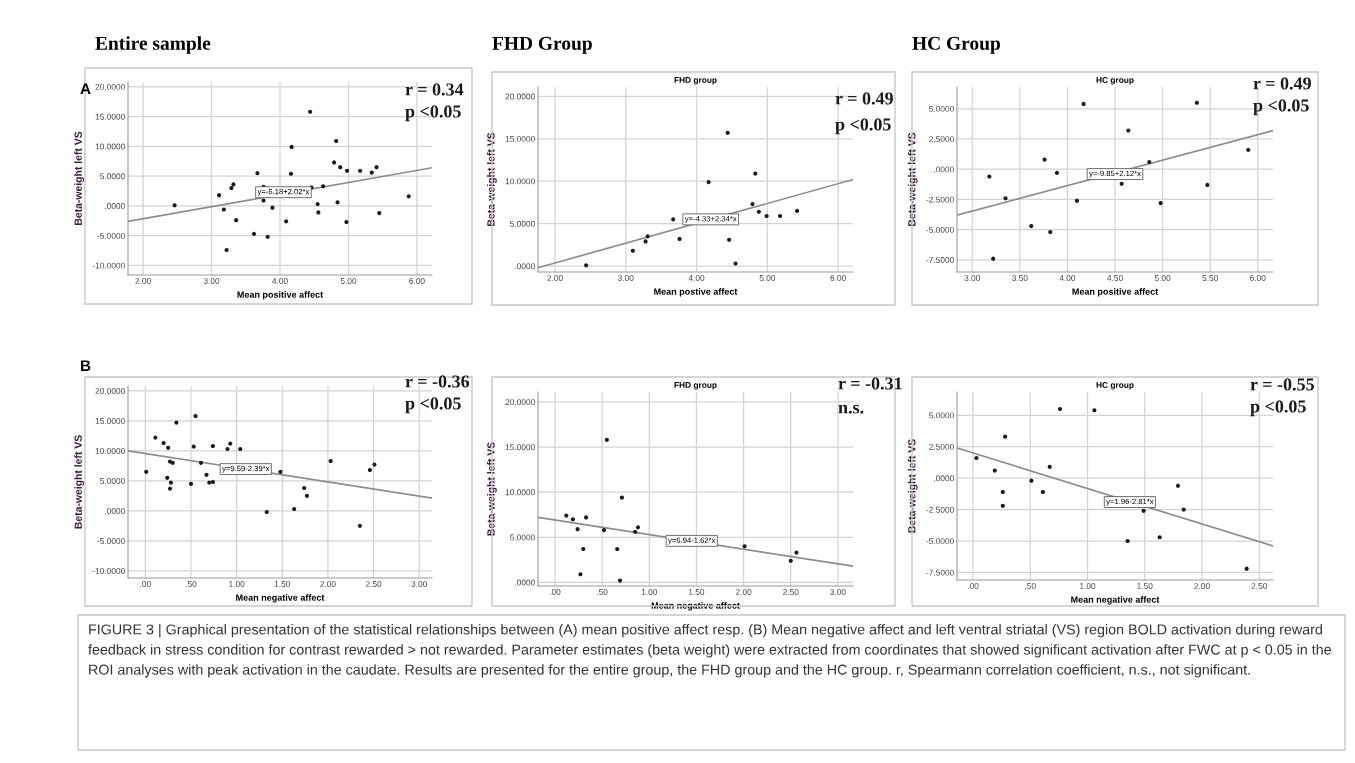  Describe the element at coordinates (956, 45) in the screenshot. I see `text: HC Group` at that location.